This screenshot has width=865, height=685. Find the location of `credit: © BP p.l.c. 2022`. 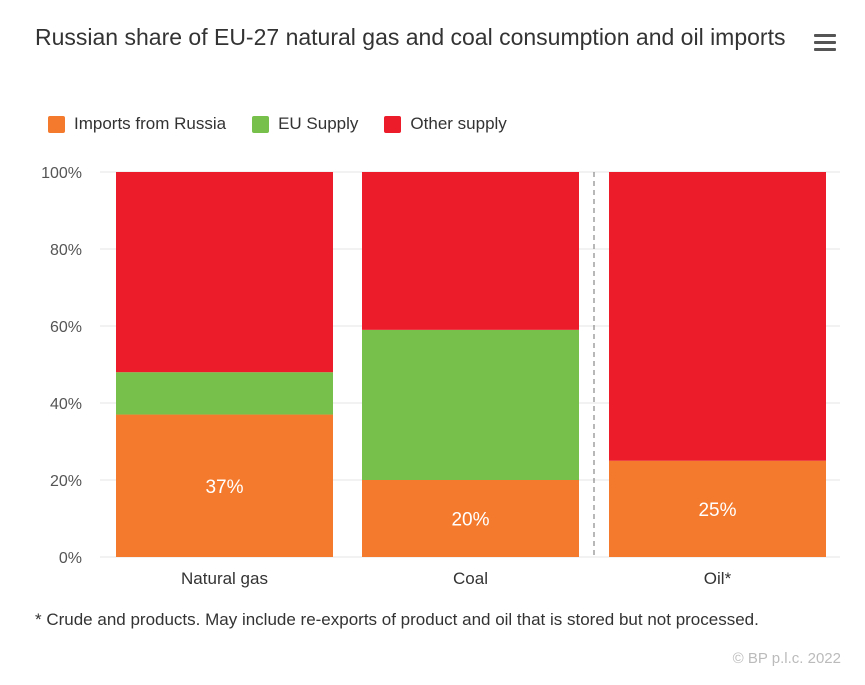

credit: © BP p.l.c. 2022 is located at coordinates (786, 658).